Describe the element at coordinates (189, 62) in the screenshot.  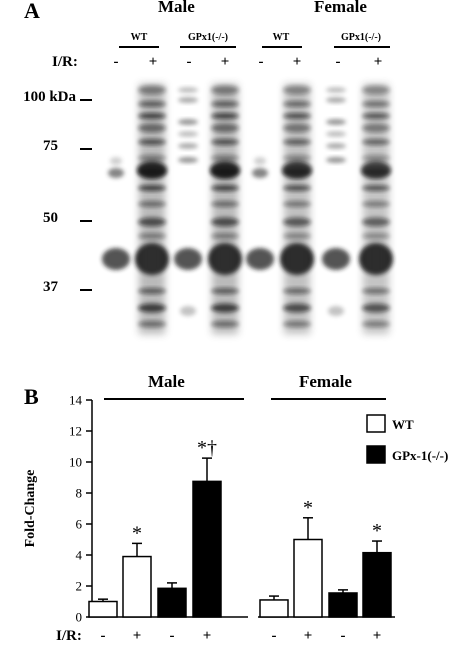
I see `lane-sign-3: -` at that location.